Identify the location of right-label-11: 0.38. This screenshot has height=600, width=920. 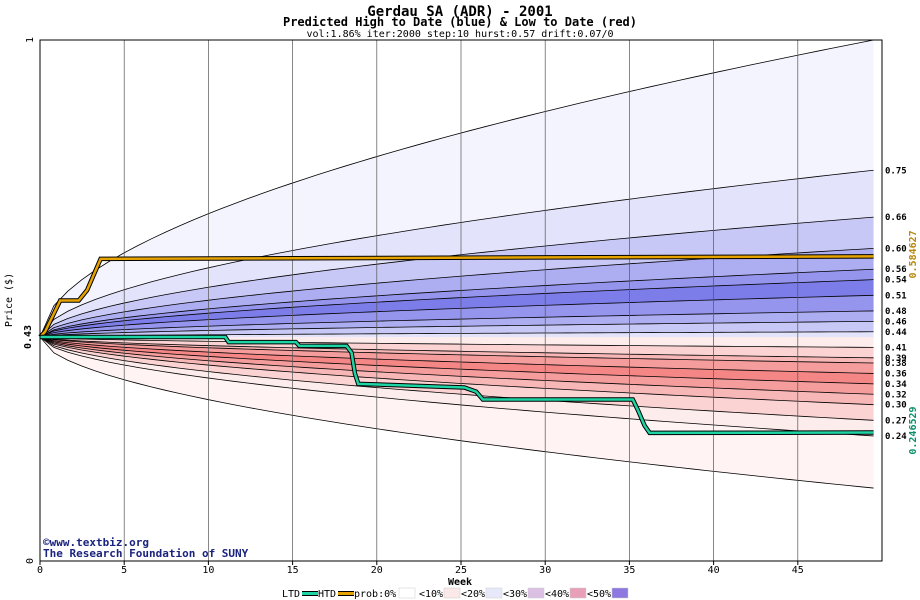
(896, 364).